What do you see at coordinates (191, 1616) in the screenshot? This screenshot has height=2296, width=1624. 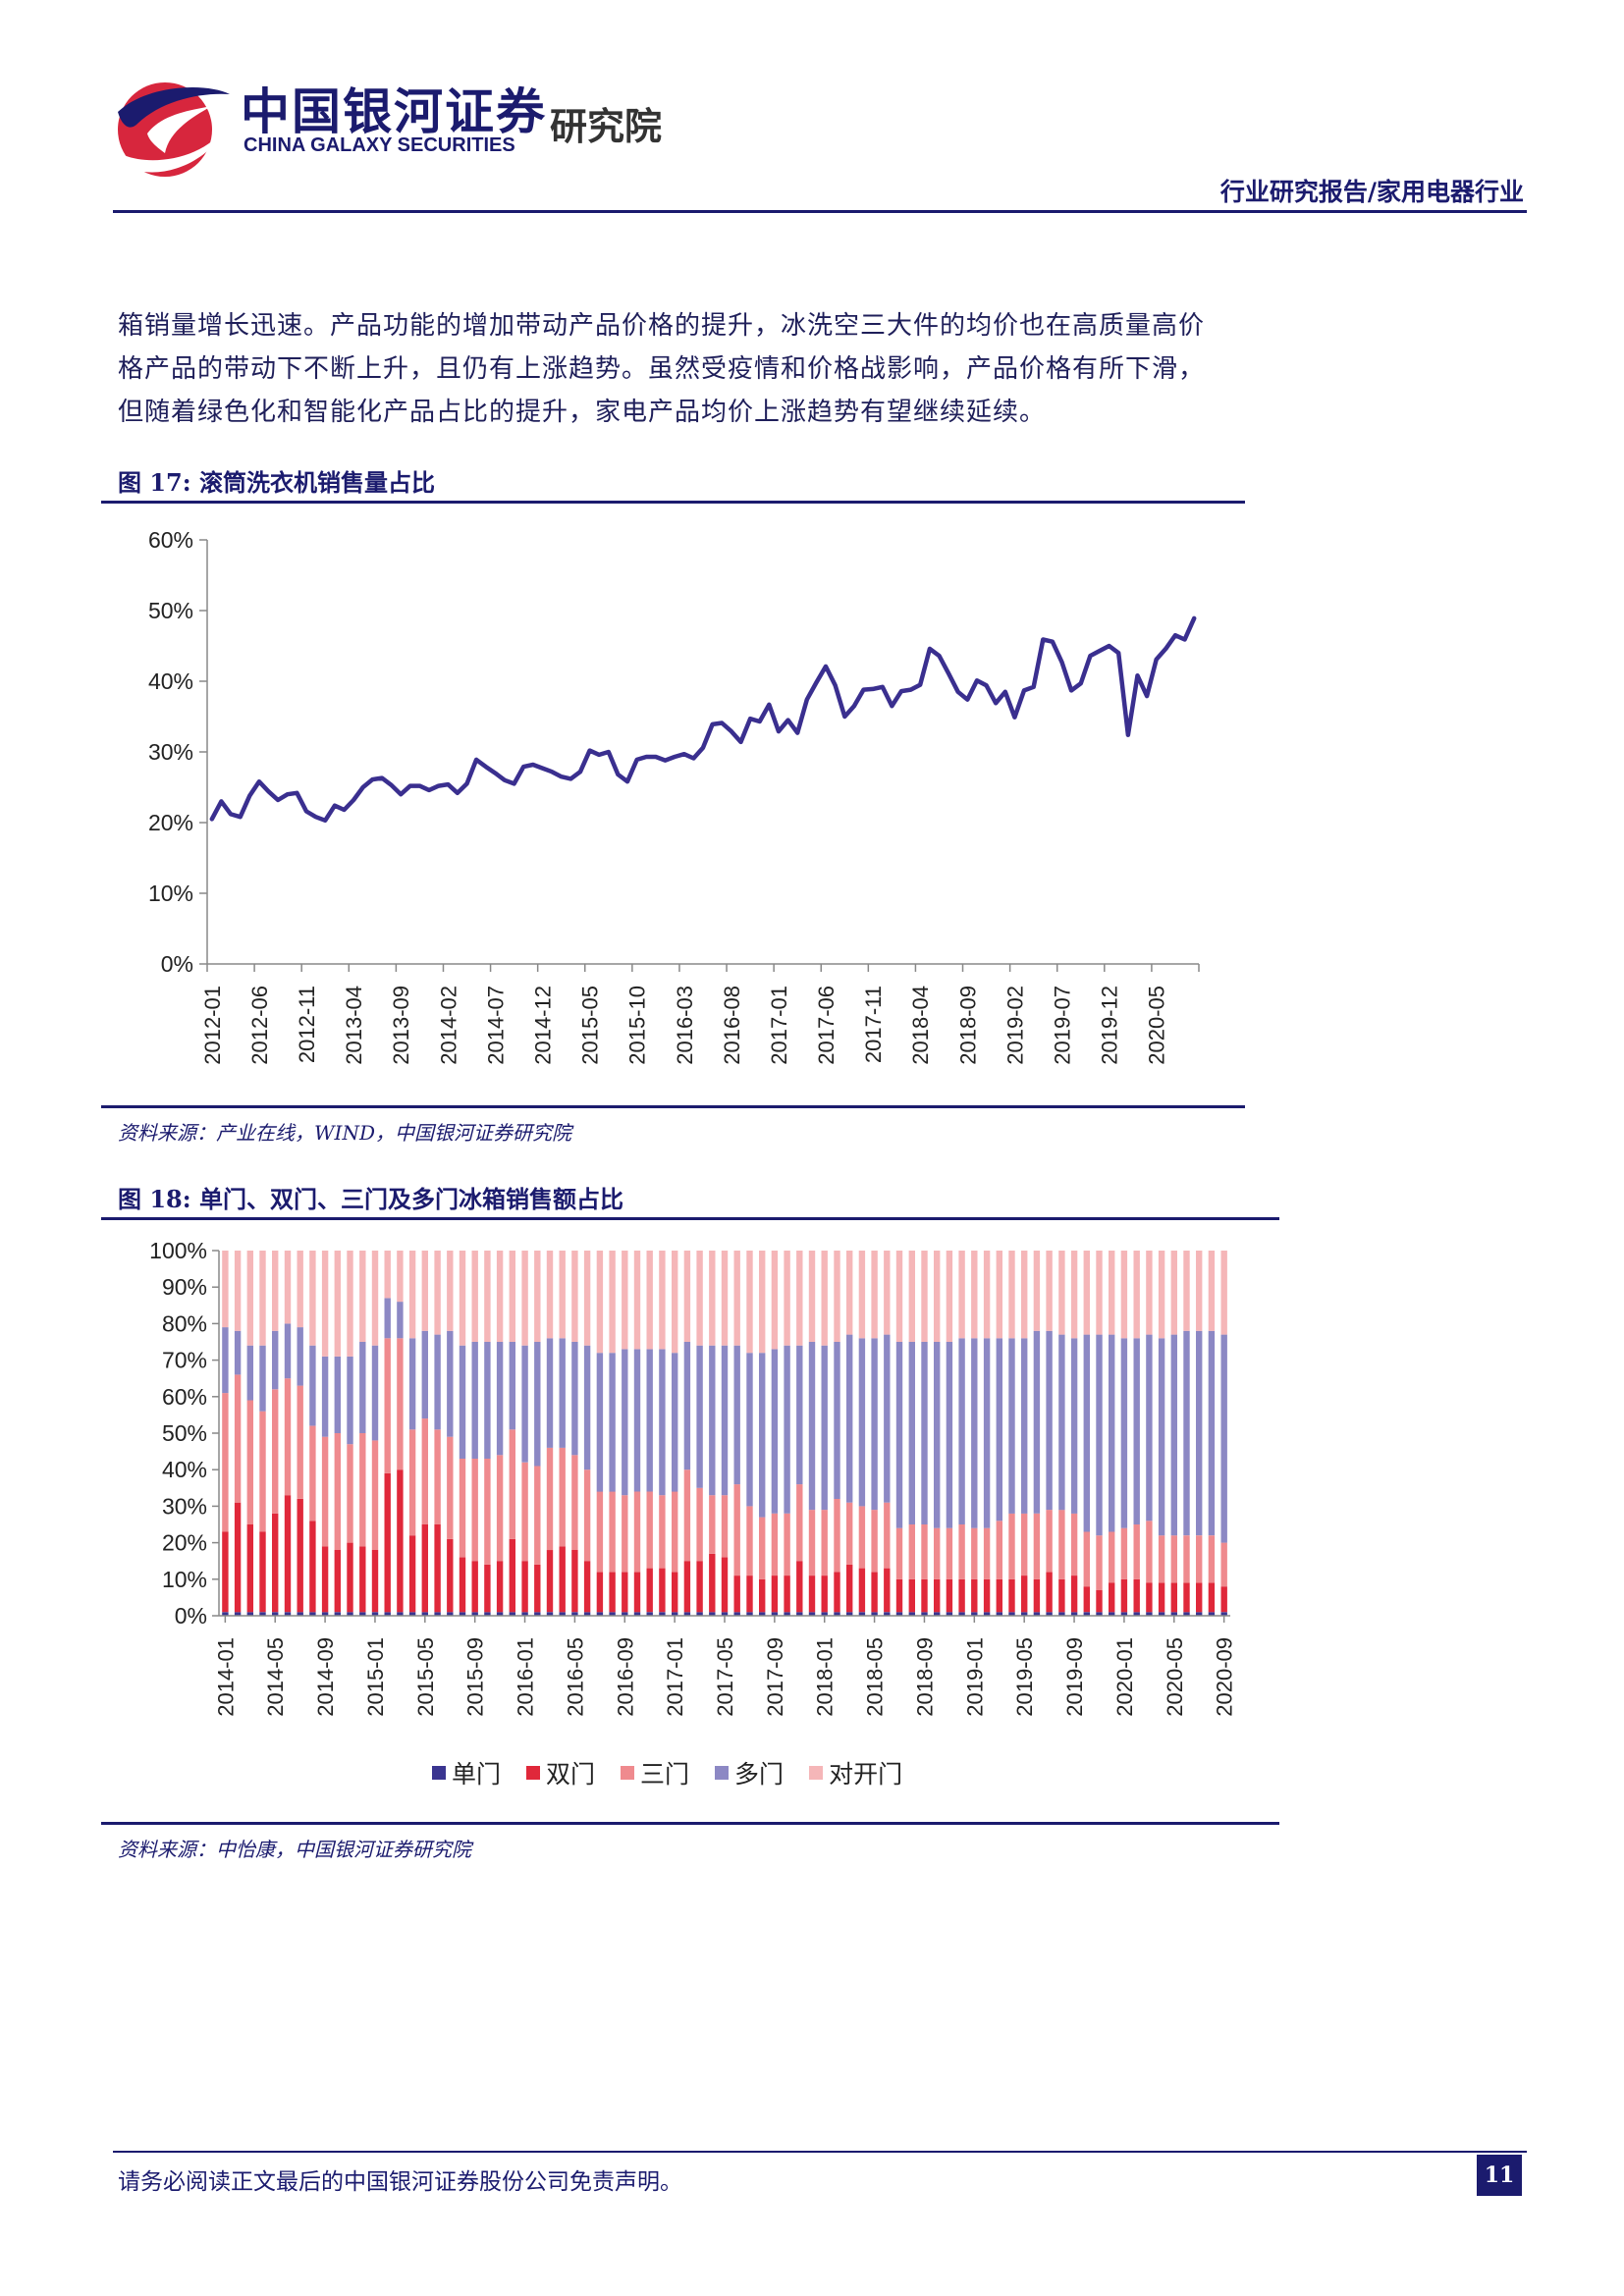 I see `y-tick-label: 0%` at bounding box center [191, 1616].